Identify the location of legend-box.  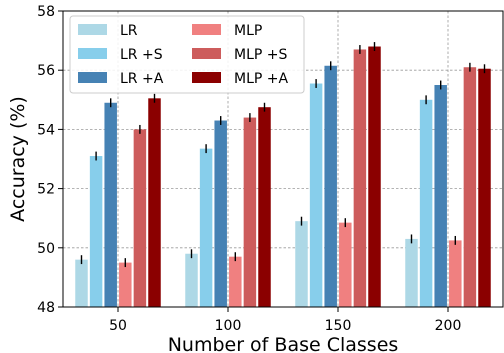
(187, 54).